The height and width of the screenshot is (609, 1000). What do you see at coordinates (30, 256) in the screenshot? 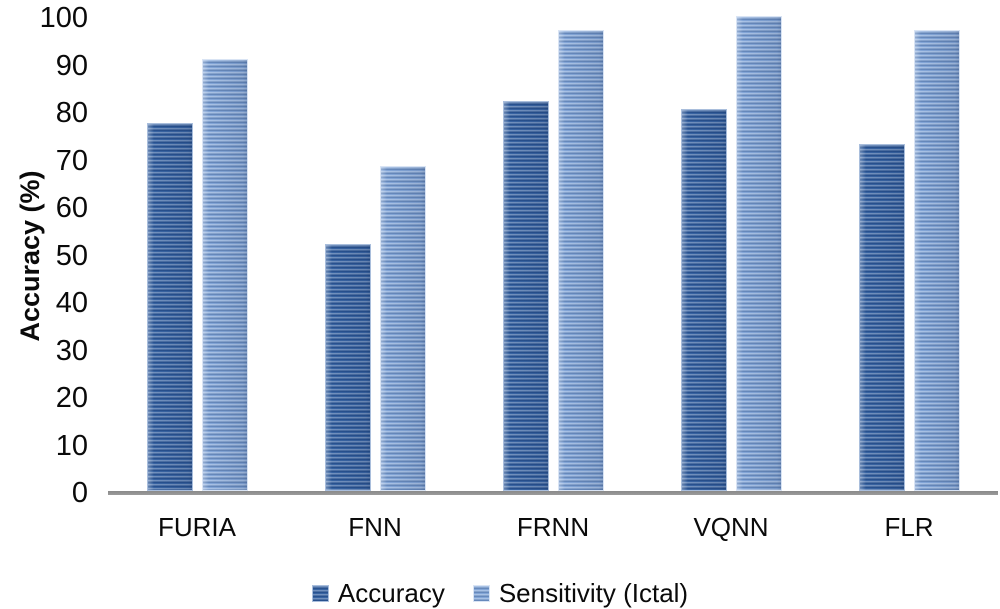
I see `y-axis-title: Accuracy (%)` at bounding box center [30, 256].